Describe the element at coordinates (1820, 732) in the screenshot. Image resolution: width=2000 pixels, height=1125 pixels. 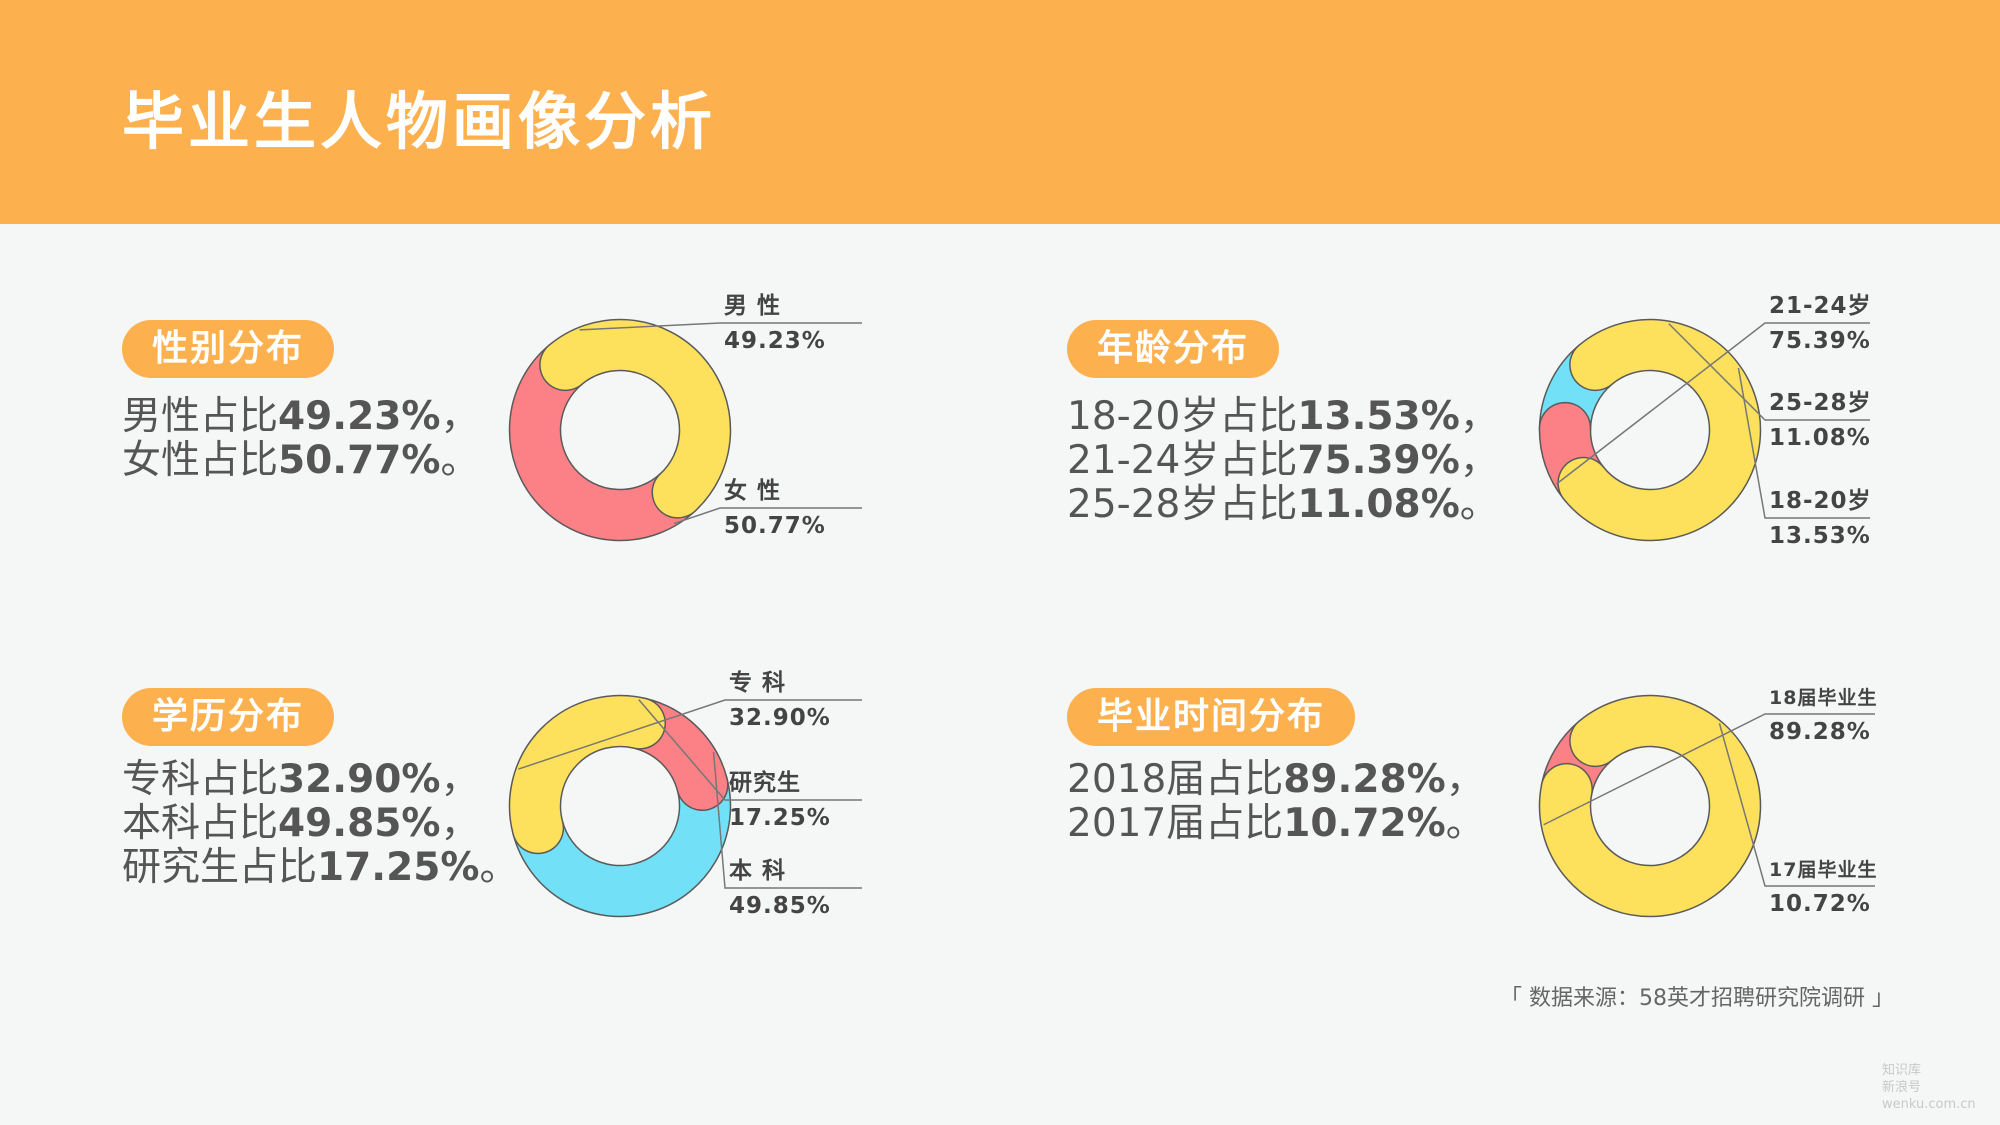
I see `slice-value-3-0: 89.28%` at that location.